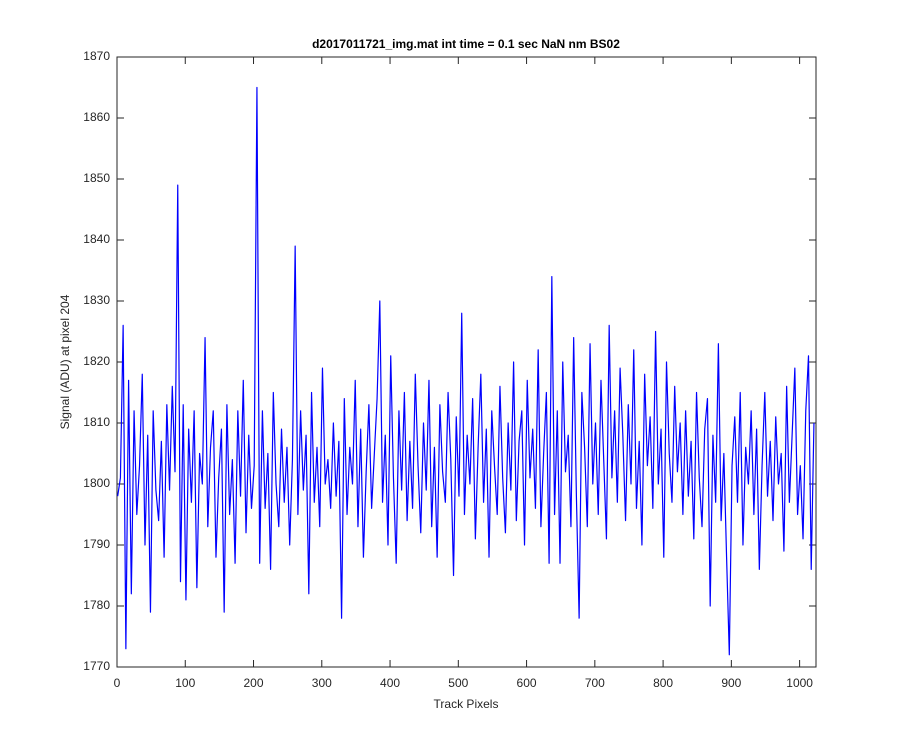 Image resolution: width=900 pixels, height=750 pixels. Describe the element at coordinates (96, 483) in the screenshot. I see `y-tick-label: 1800` at that location.